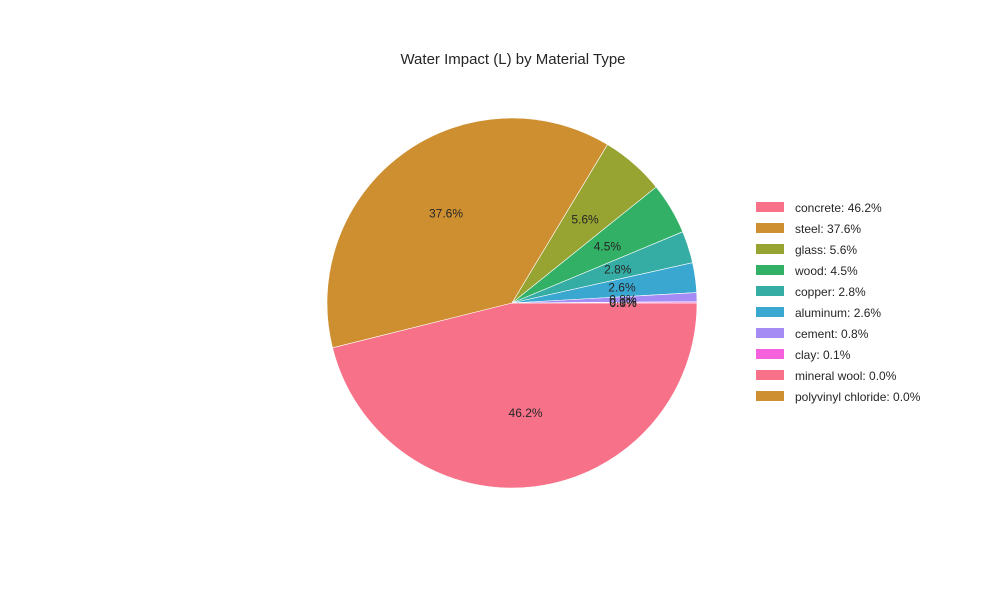  What do you see at coordinates (770, 207) in the screenshot?
I see `legend-swatch-concrete` at bounding box center [770, 207].